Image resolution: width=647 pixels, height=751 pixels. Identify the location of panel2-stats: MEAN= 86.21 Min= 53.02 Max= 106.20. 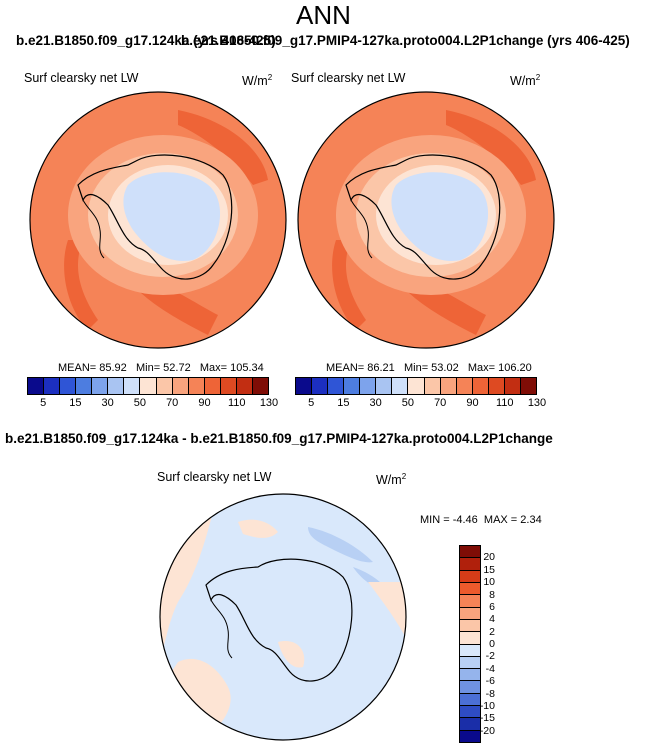
(429, 368).